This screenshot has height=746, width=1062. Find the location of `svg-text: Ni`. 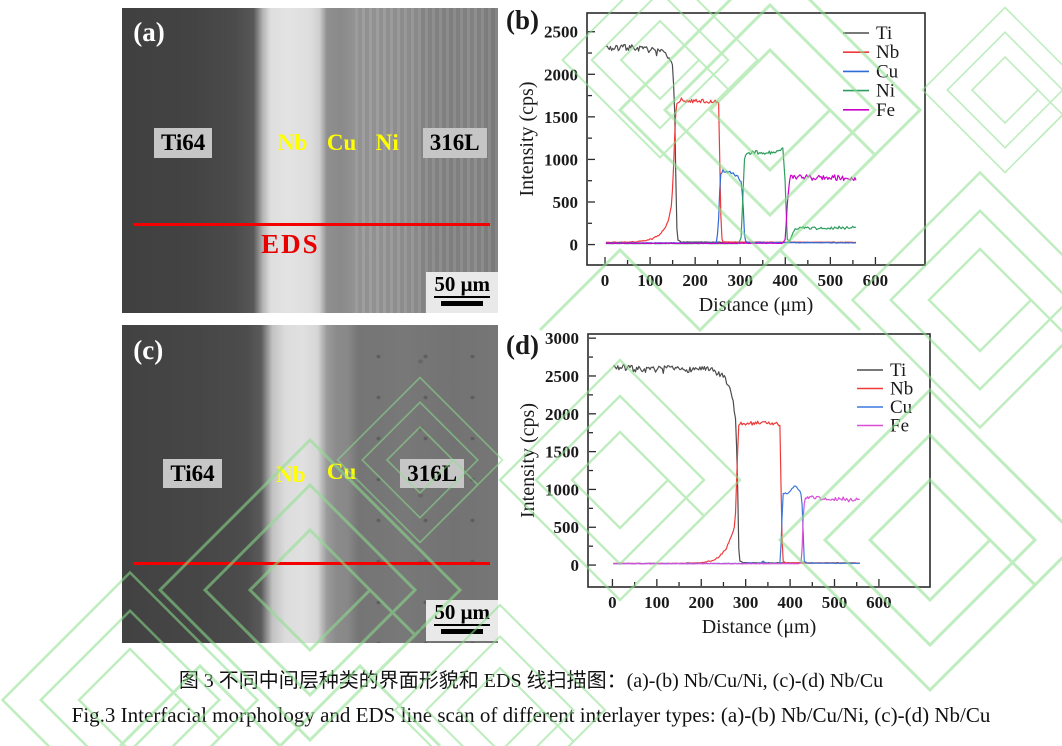

svg-text: Ni is located at coordinates (885, 91).